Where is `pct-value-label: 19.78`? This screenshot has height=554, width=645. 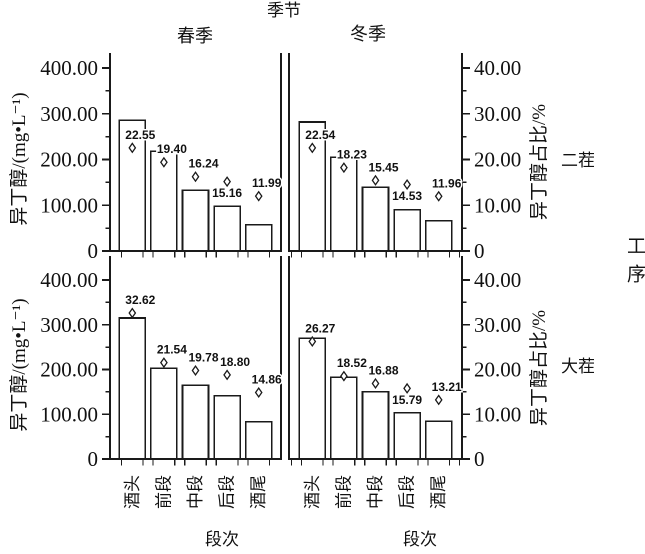
pct-value-label: 19.78 is located at coordinates (203, 357).